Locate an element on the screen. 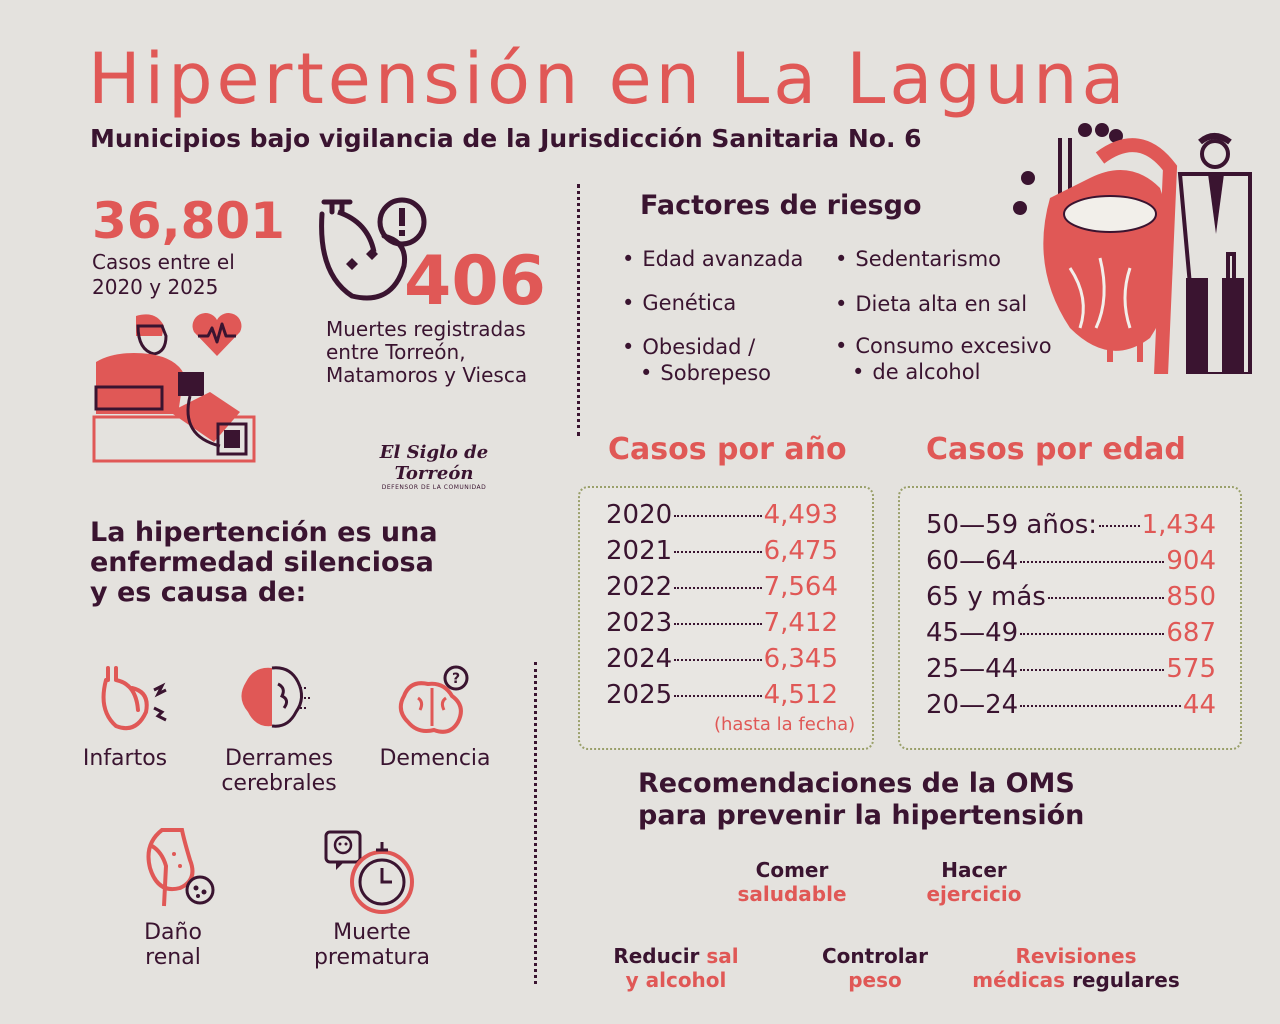  deaths-number: 406 is located at coordinates (475, 281).